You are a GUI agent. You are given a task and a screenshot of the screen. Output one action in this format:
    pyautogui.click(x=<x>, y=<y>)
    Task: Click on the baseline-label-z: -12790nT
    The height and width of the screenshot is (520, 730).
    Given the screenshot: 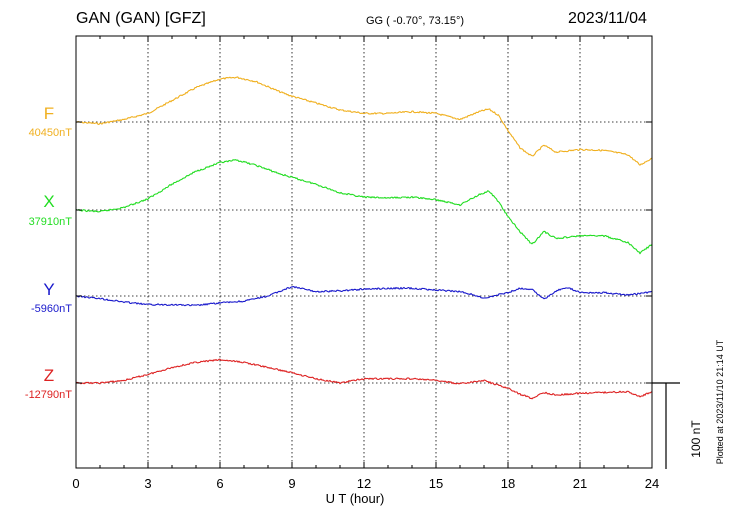 What is the action you would take?
    pyautogui.click(x=48, y=395)
    